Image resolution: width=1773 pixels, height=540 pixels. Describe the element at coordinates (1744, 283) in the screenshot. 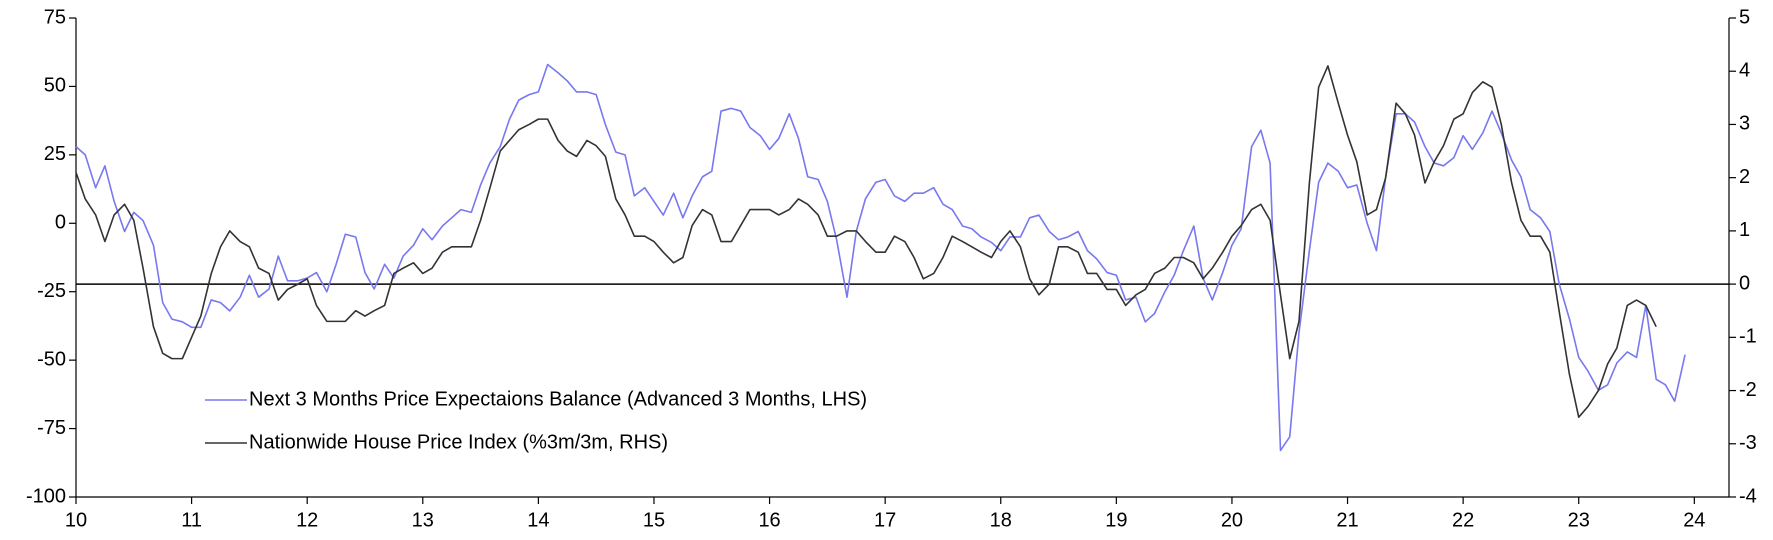

I see `y2-tick-label: 0` at that location.